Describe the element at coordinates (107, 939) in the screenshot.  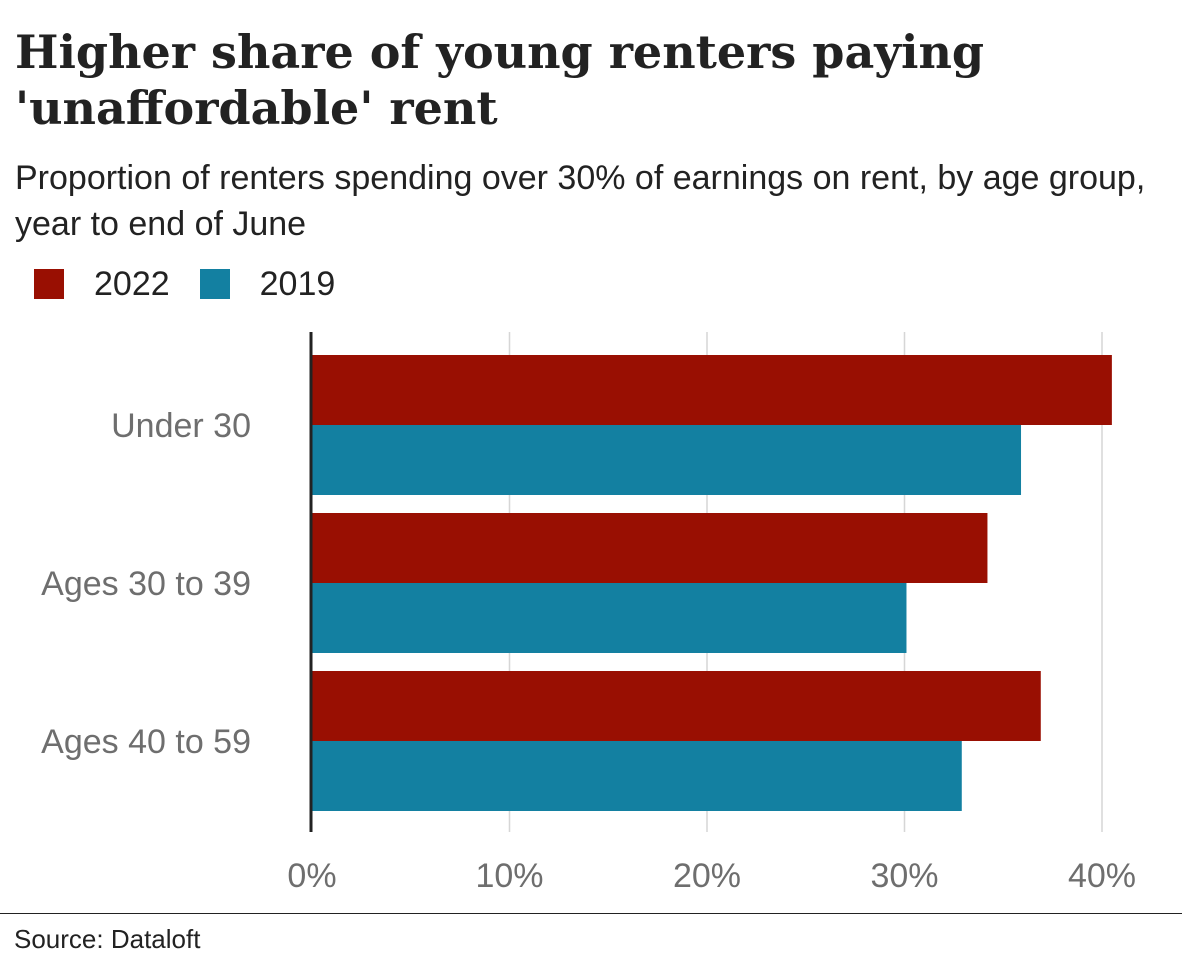
I see `source-note: Source: Dataloft` at that location.